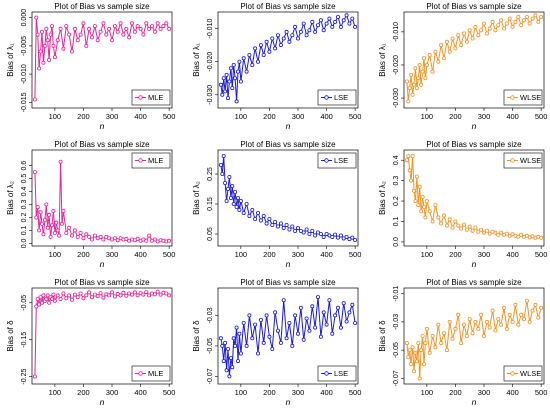 The height and width of the screenshot is (417, 550). I want to click on y-axis-label: Bias of λ₁, so click(196, 60).